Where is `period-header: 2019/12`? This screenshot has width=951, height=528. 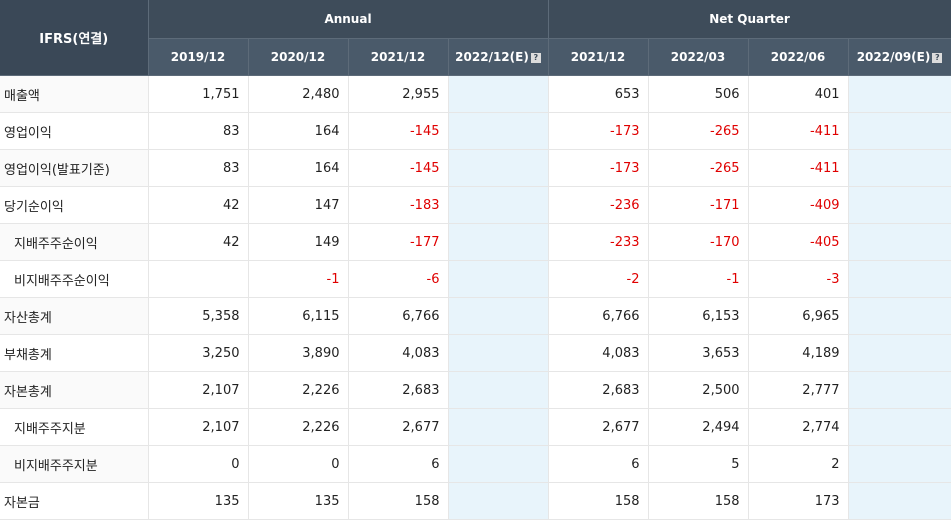 period-header: 2019/12 is located at coordinates (198, 57).